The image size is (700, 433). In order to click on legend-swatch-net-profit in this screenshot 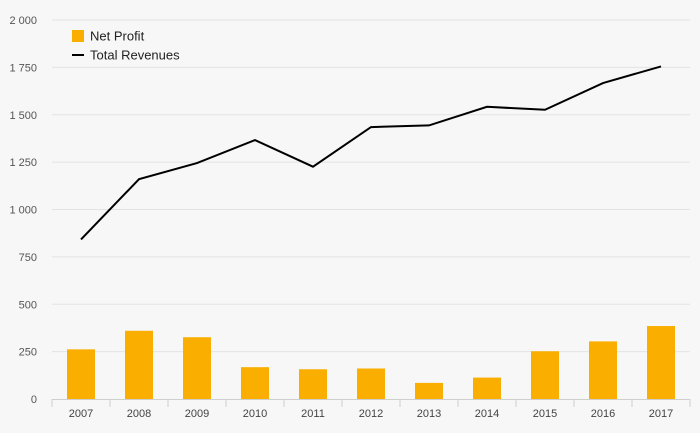, I will do `click(78, 36)`.